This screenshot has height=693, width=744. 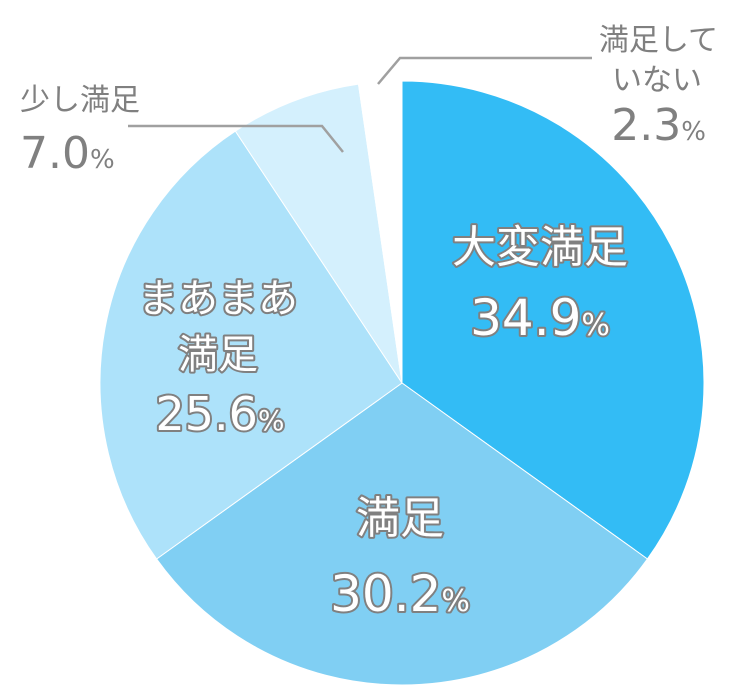 I want to click on slice-name-line-1: まあまあ, so click(x=218, y=299).